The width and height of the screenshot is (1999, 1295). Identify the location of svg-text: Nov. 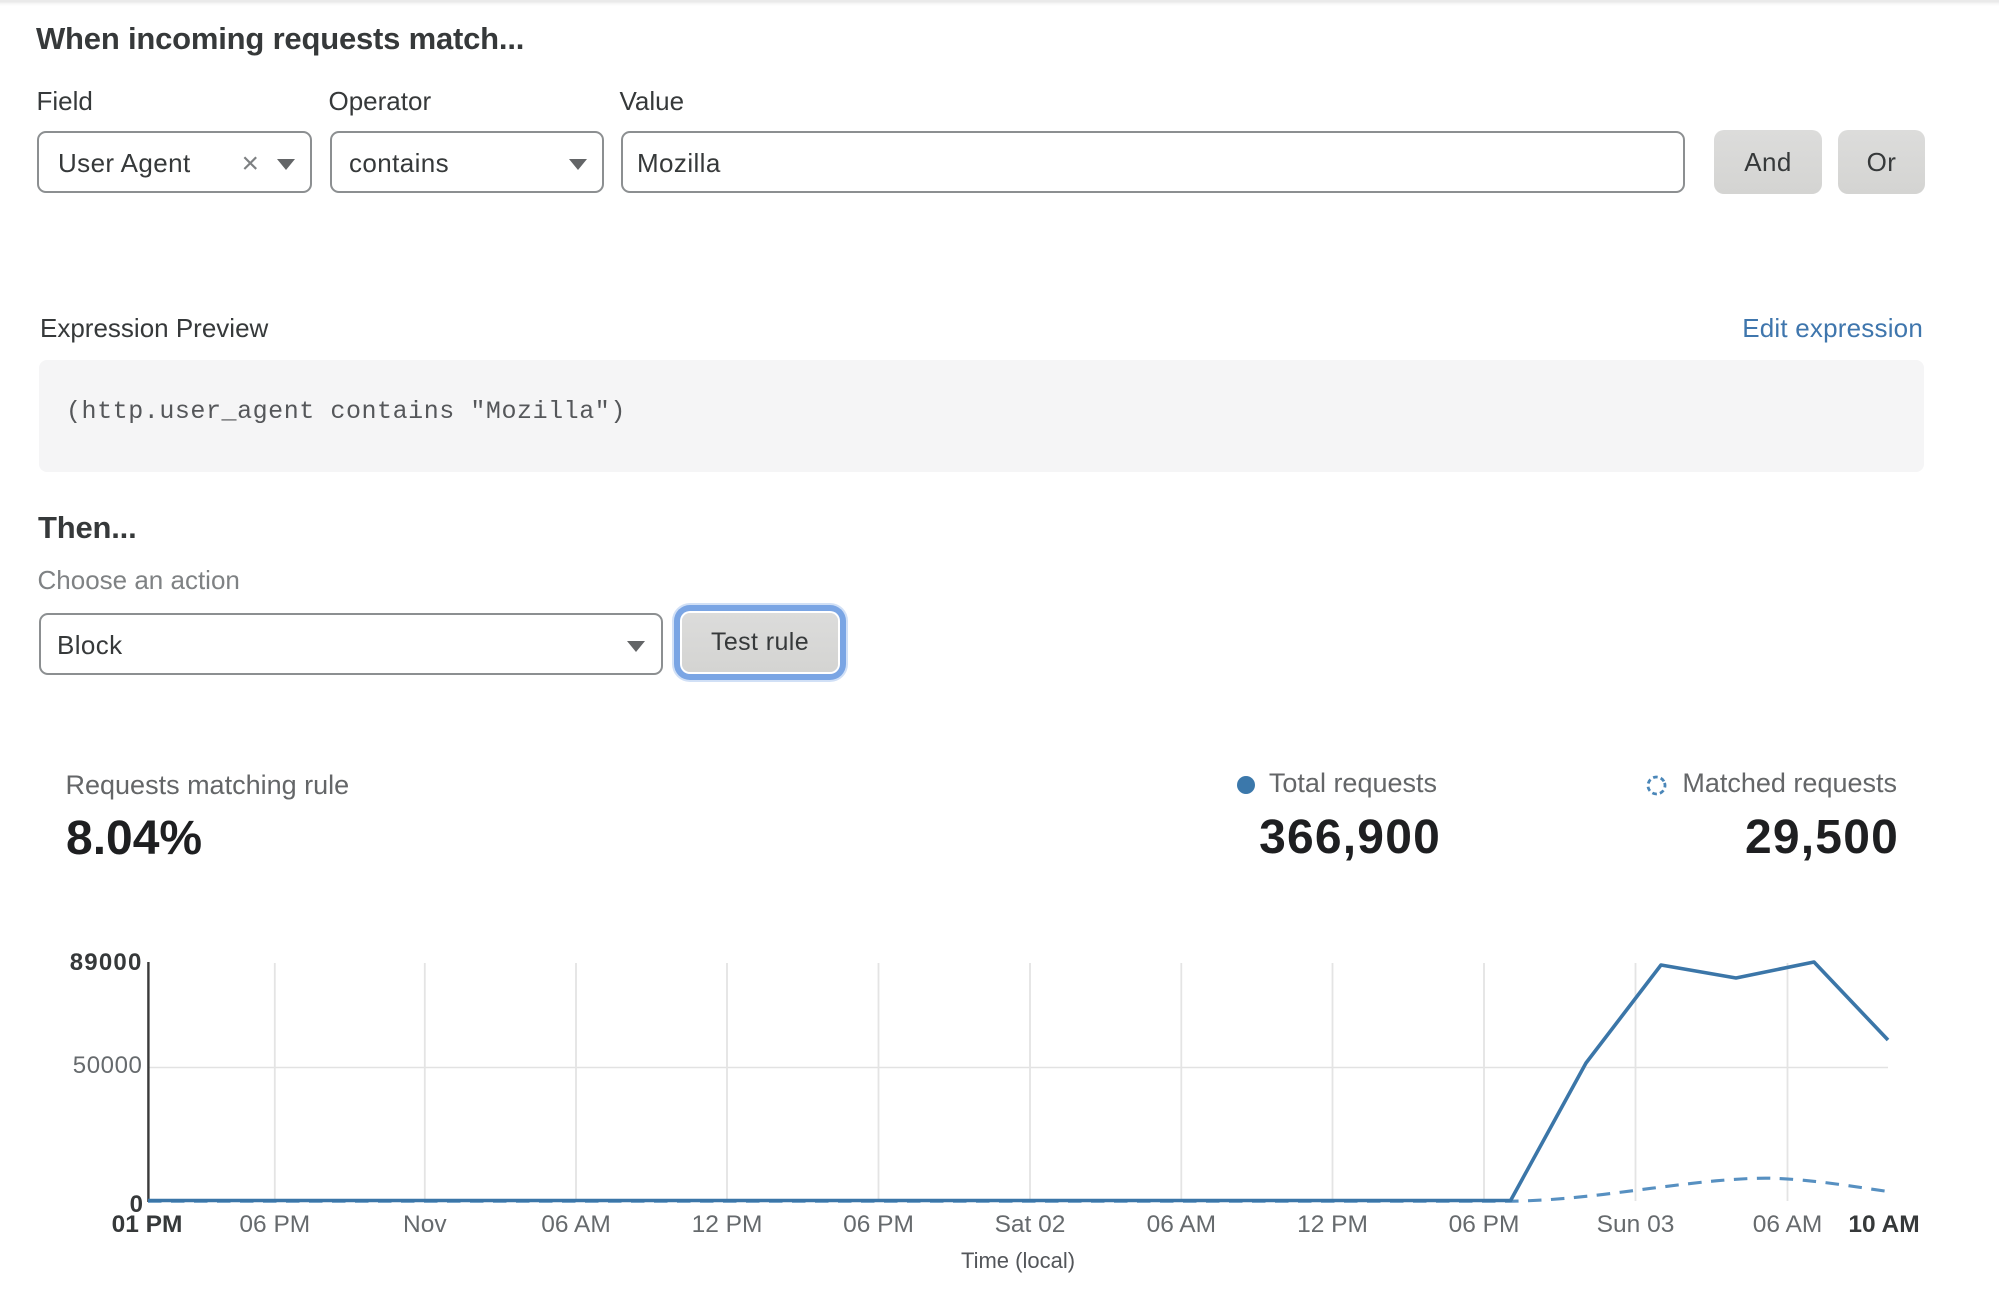
(425, 1224).